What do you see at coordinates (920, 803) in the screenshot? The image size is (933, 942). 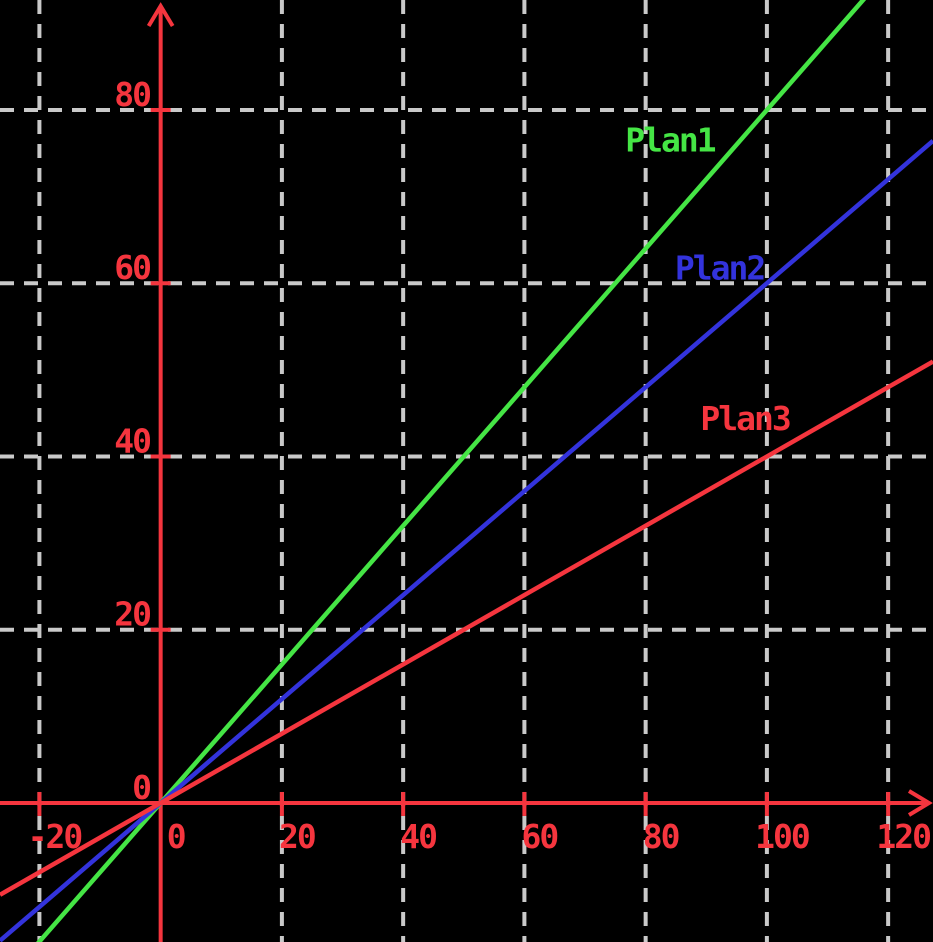 I see `x-axis-arrowhead` at bounding box center [920, 803].